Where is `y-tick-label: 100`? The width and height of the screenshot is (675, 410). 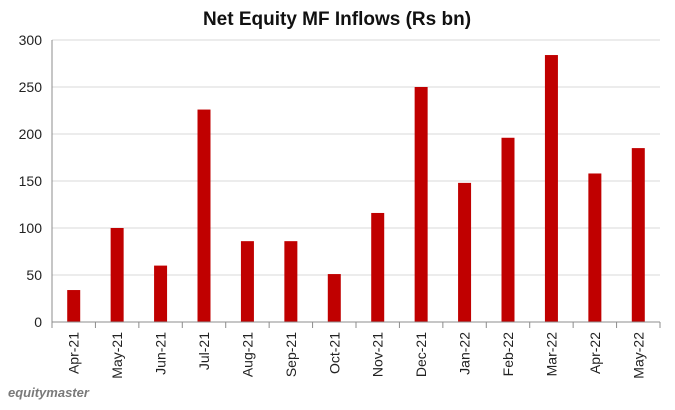
y-tick-label: 100 is located at coordinates (31, 228).